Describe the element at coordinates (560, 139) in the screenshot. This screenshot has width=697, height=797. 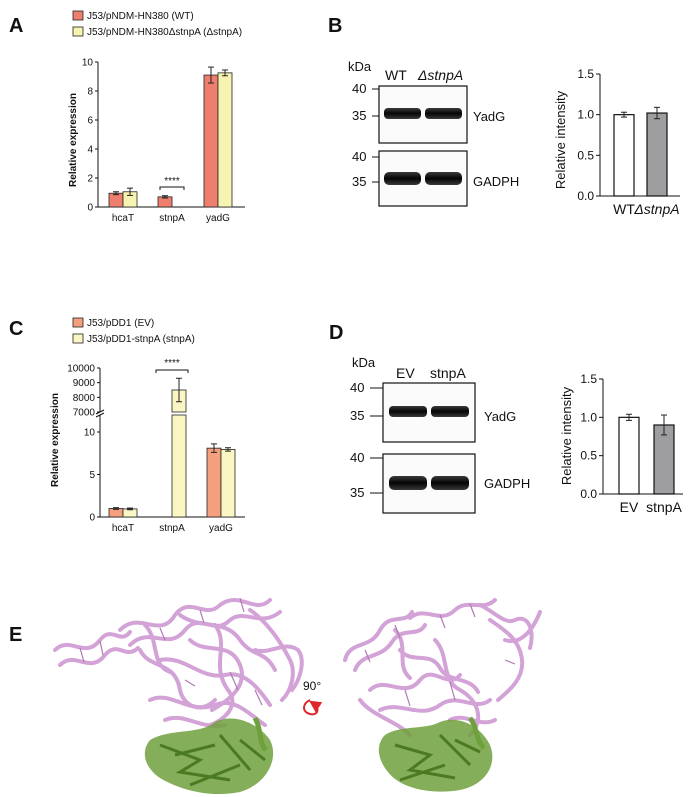
I see `y-axis-title-b: Relative intensity` at that location.